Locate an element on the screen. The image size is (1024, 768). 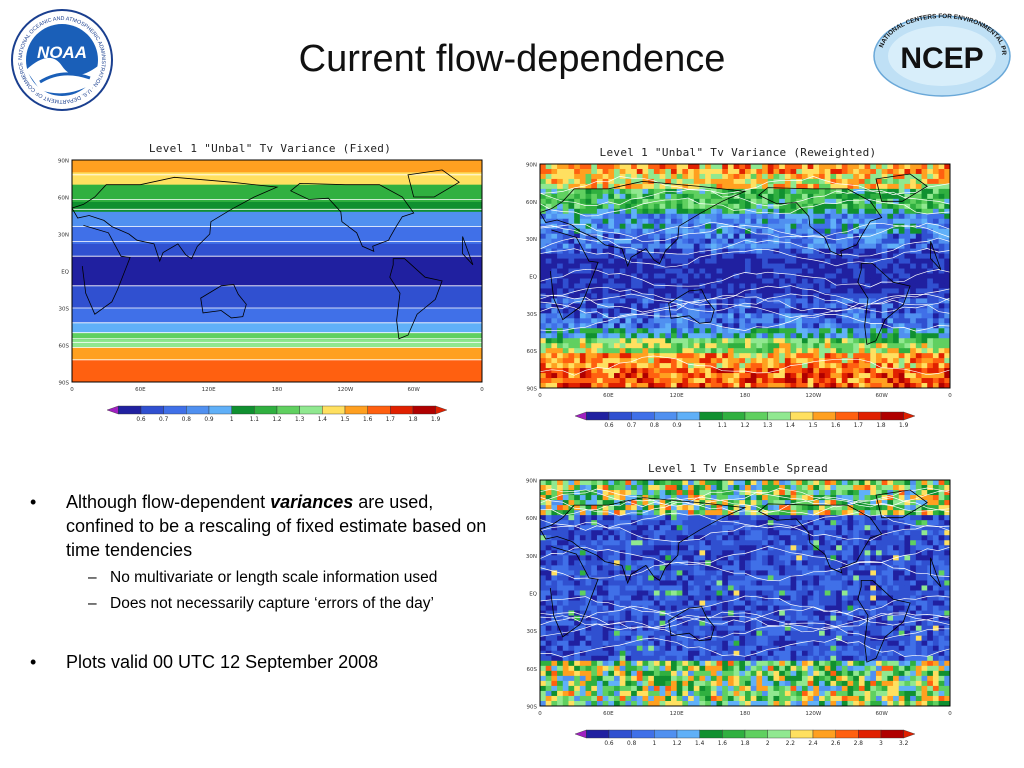
coastline is located at coordinates (884, 304).